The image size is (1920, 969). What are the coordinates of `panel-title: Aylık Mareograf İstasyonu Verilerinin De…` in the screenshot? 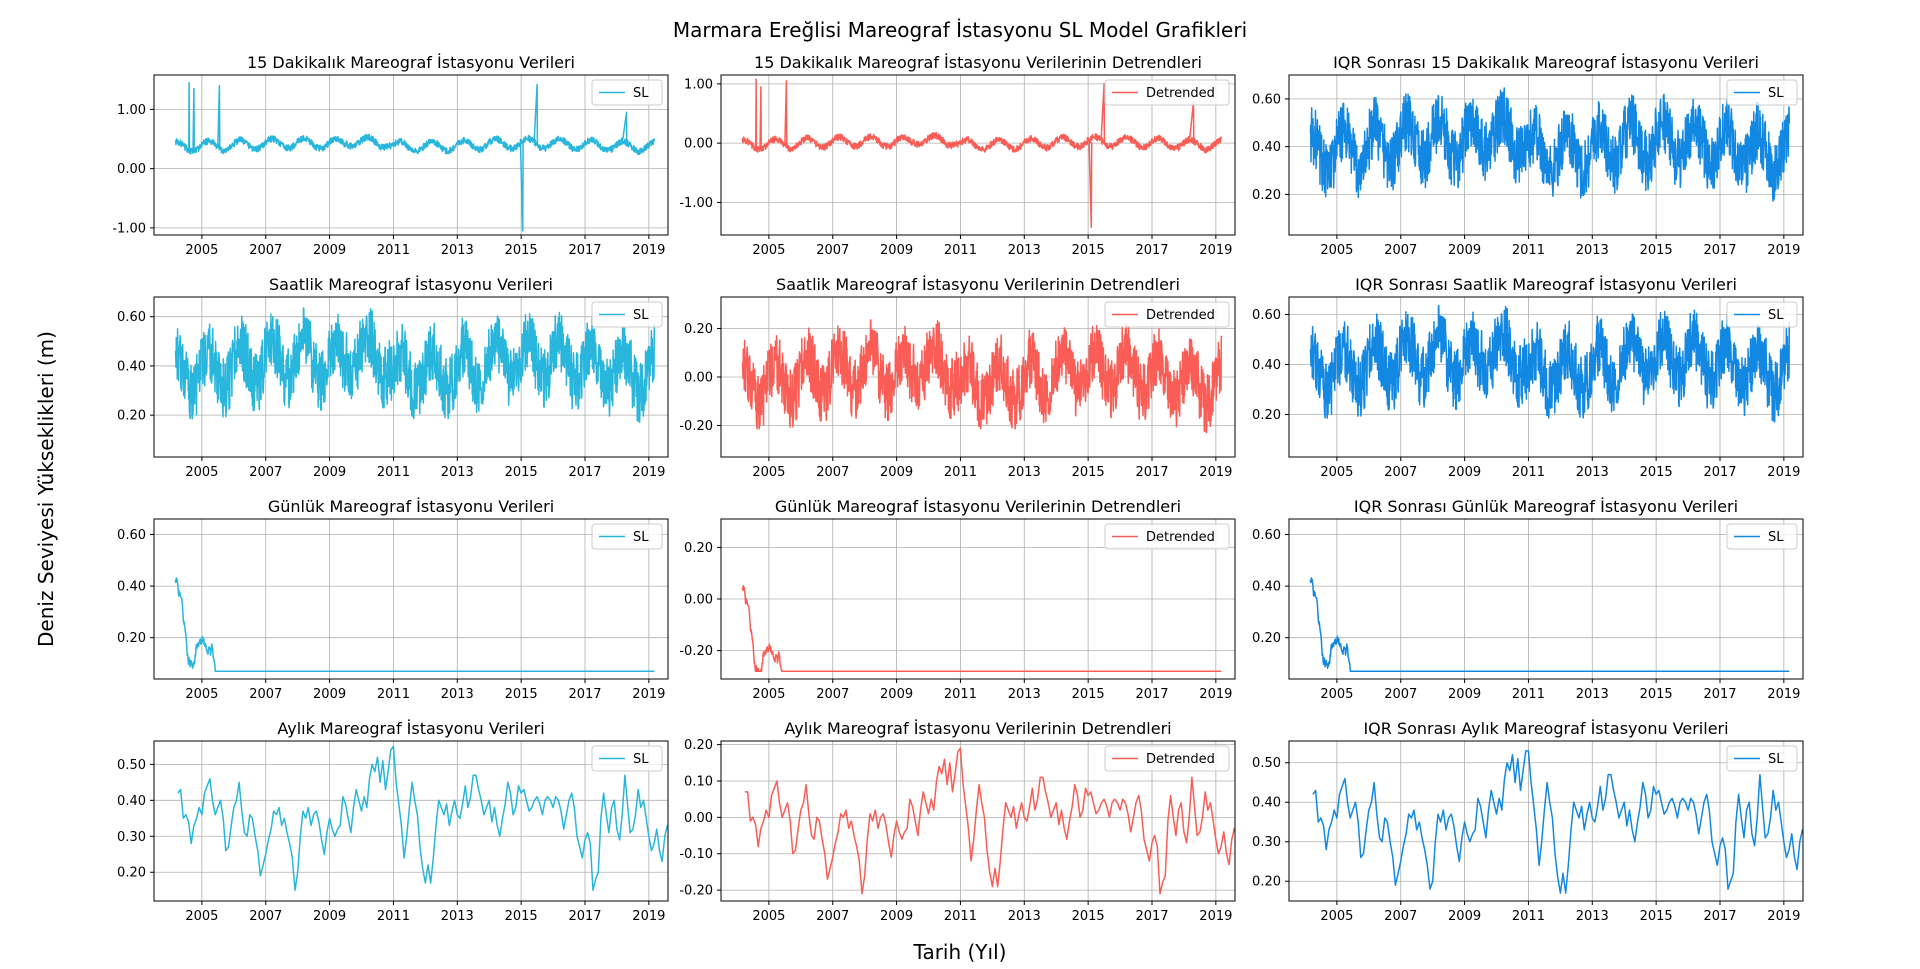 It's located at (977, 728).